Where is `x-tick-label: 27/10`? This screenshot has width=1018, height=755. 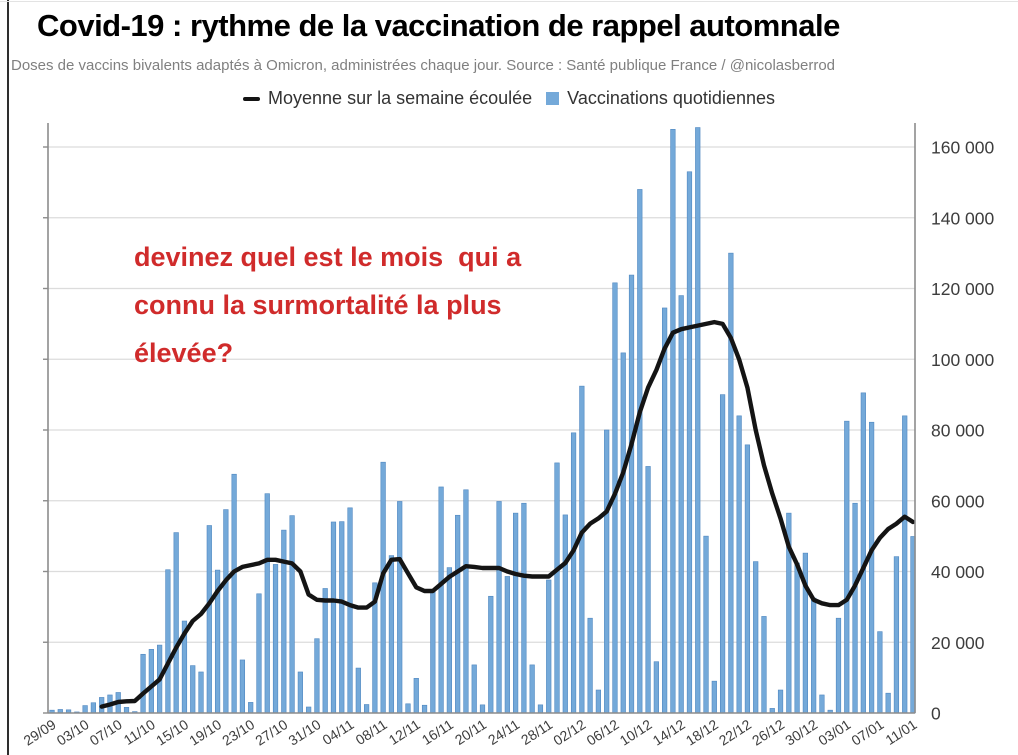 x-tick-label: 27/10 is located at coordinates (271, 732).